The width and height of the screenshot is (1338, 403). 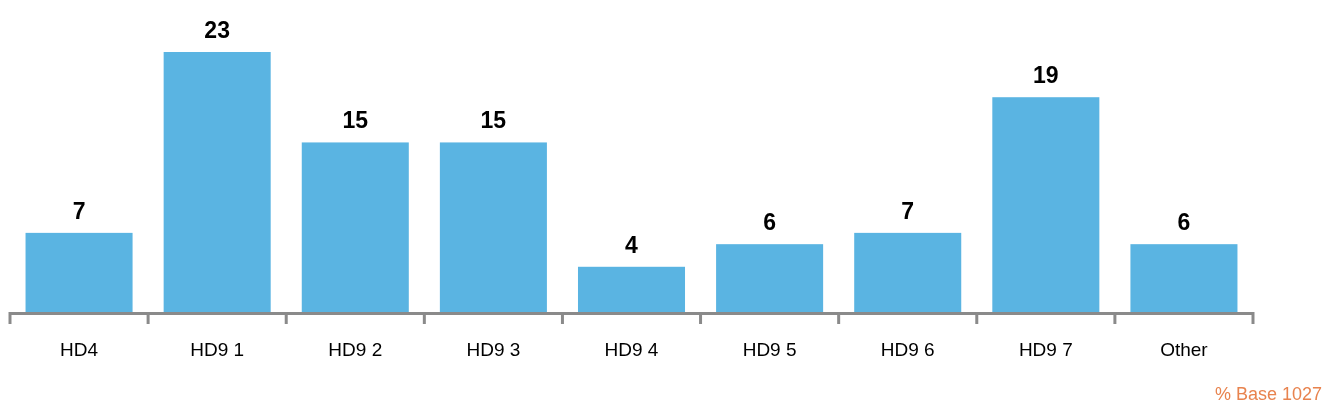 I want to click on x-tick-label: HD9 4, so click(x=631, y=349).